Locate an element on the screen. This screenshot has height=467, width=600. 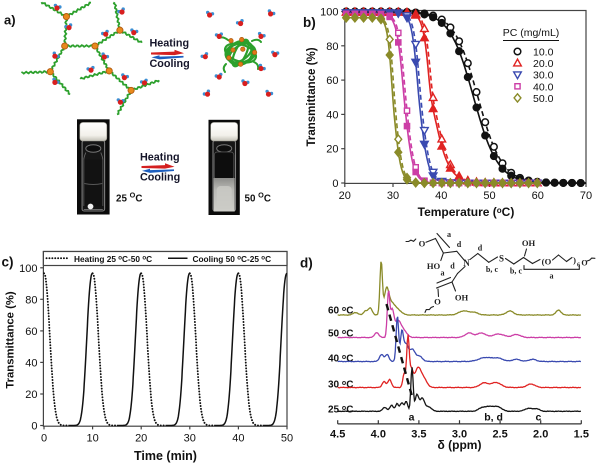
svg-text: 4.0 is located at coordinates (378, 435).